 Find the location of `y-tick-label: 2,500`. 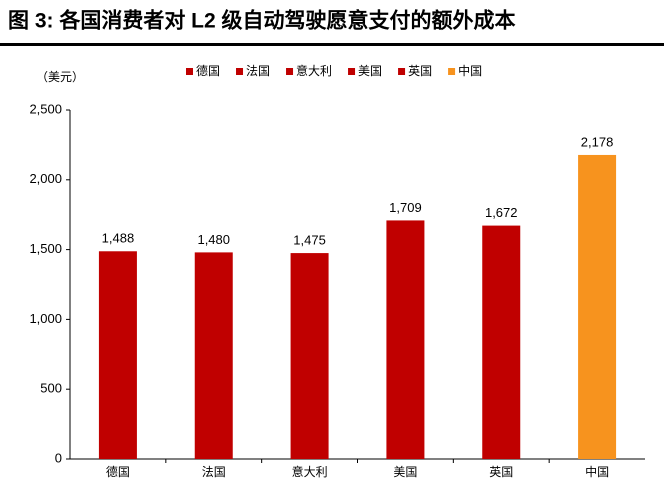

y-tick-label: 2,500 is located at coordinates (45, 108).